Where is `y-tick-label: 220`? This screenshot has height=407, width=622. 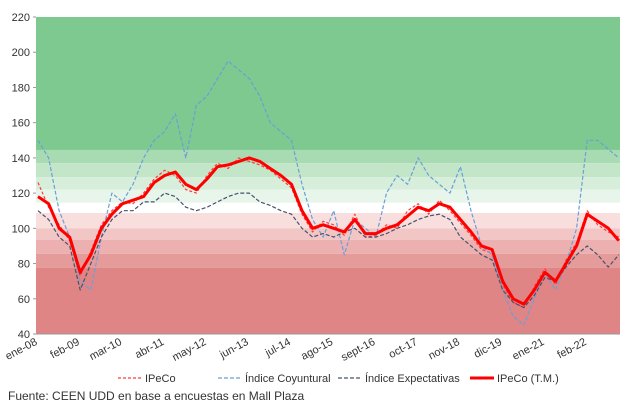
y-tick-label: 220 is located at coordinates (21, 18).